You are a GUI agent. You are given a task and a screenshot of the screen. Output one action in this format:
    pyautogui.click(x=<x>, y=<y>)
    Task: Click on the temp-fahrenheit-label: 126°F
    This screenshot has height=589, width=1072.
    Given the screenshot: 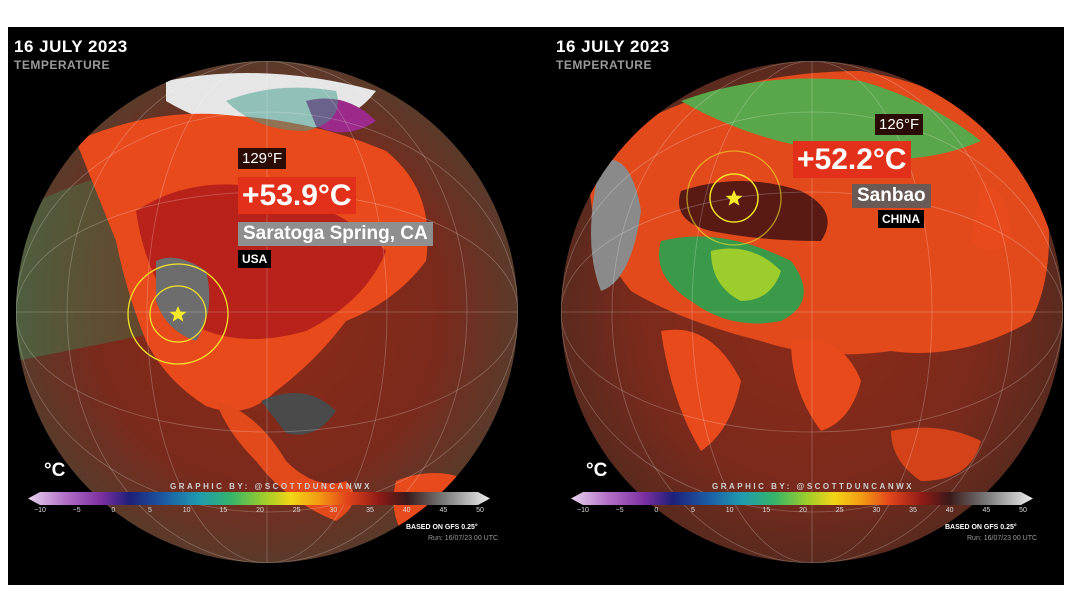 What is the action you would take?
    pyautogui.click(x=899, y=124)
    